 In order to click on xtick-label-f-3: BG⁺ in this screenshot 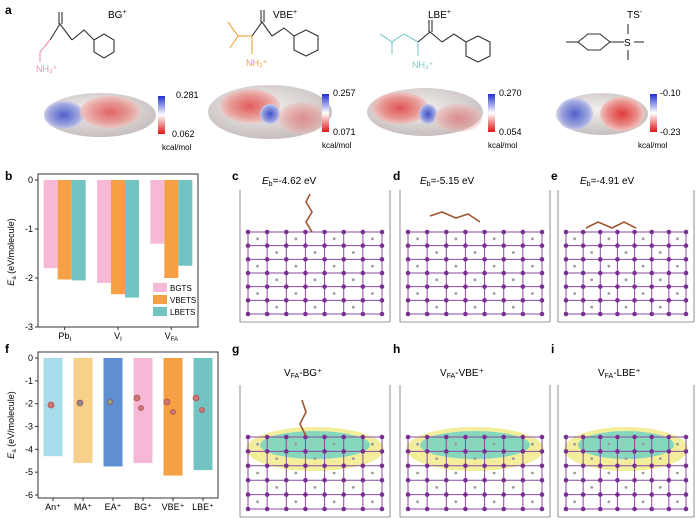, I will do `click(143, 507)`.